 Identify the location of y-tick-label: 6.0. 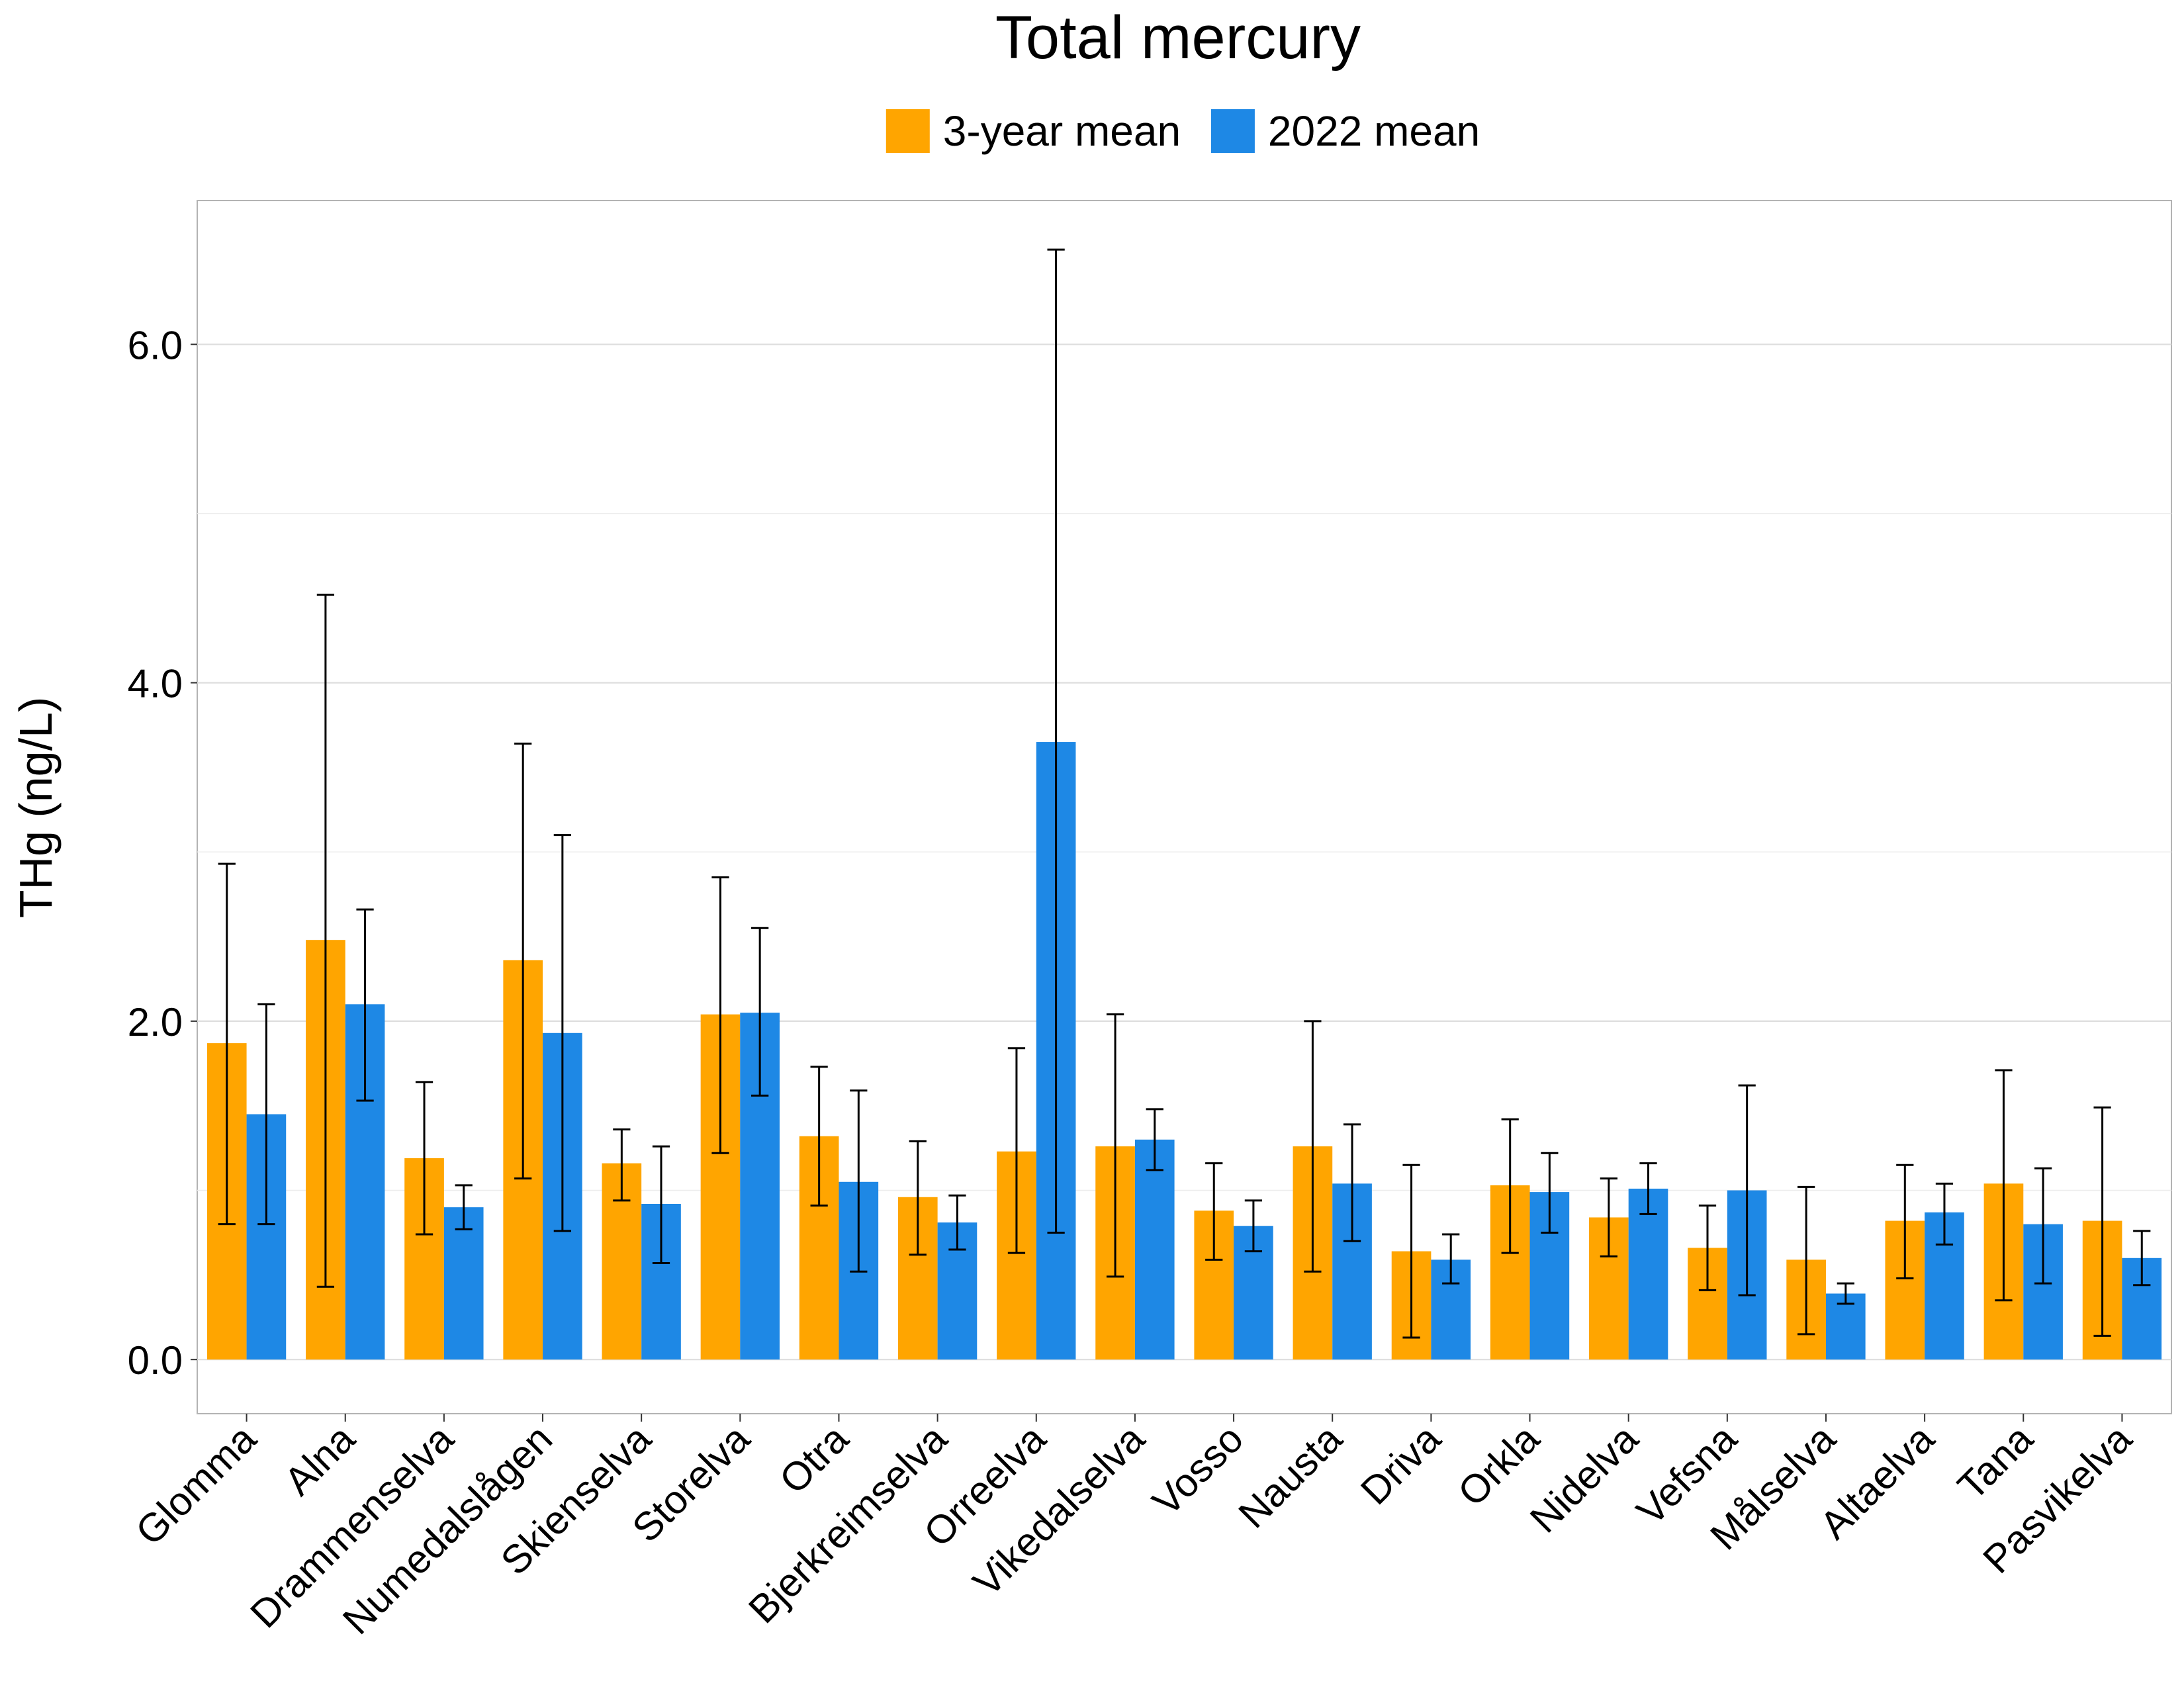
(155, 345).